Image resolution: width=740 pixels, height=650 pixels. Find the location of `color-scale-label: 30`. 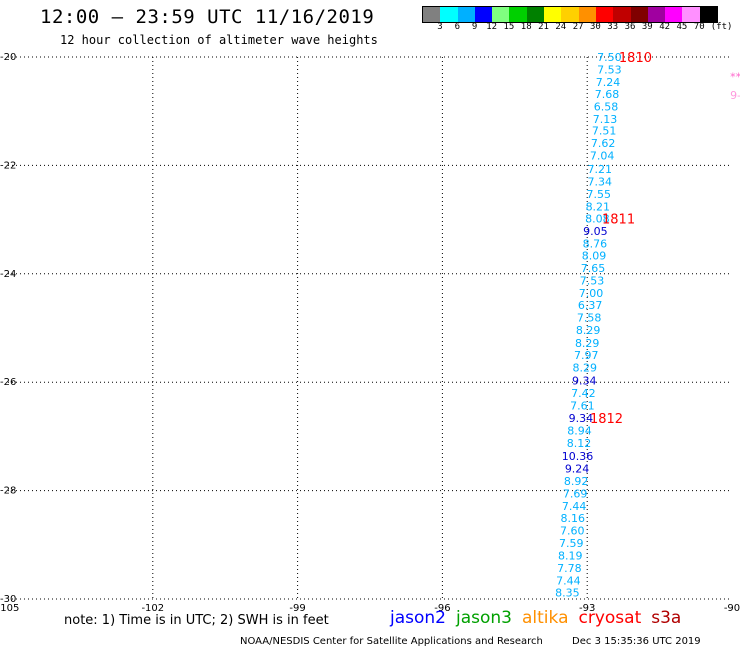

color-scale-label: 30 is located at coordinates (595, 27).